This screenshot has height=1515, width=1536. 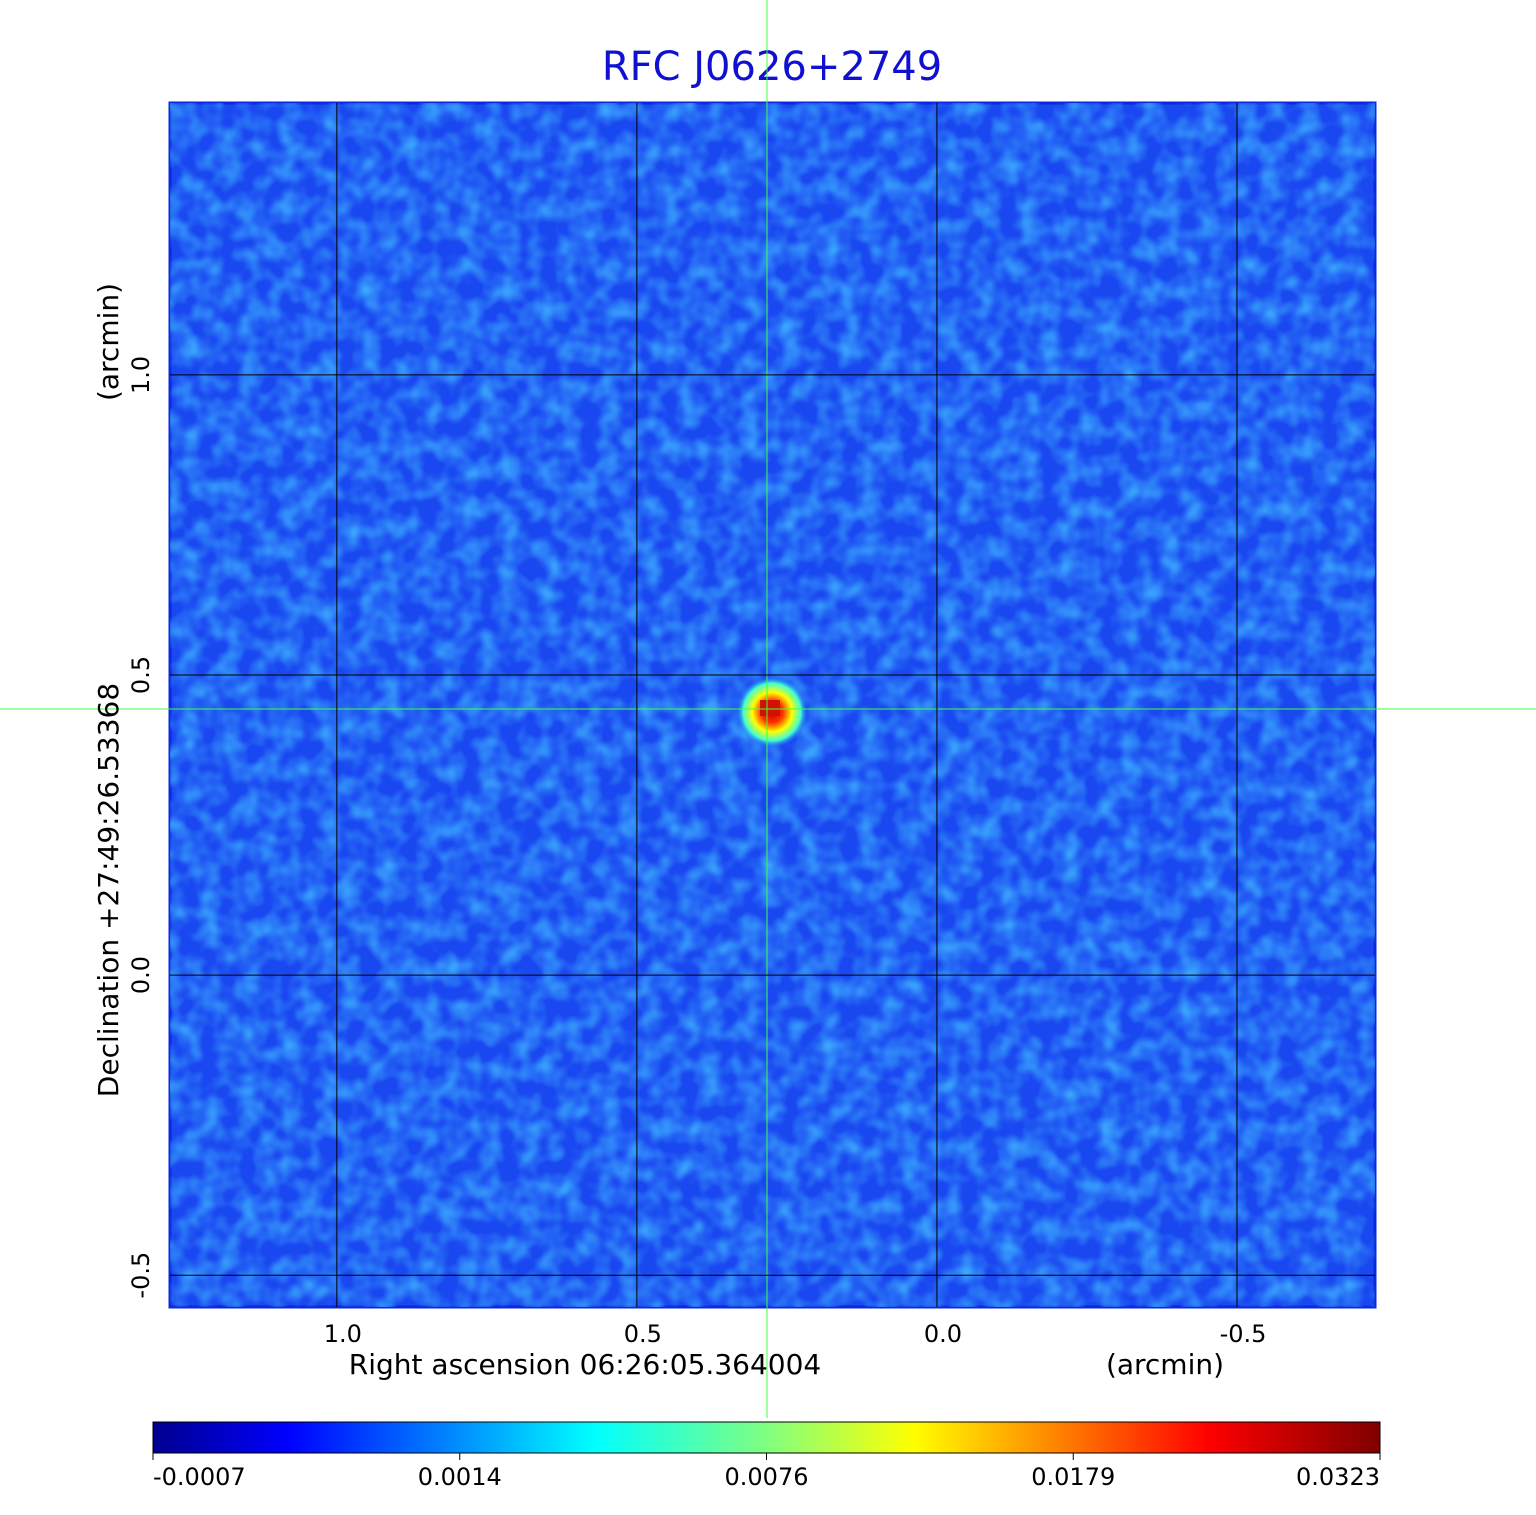 I want to click on y-tick-label: 0.0, so click(x=141, y=975).